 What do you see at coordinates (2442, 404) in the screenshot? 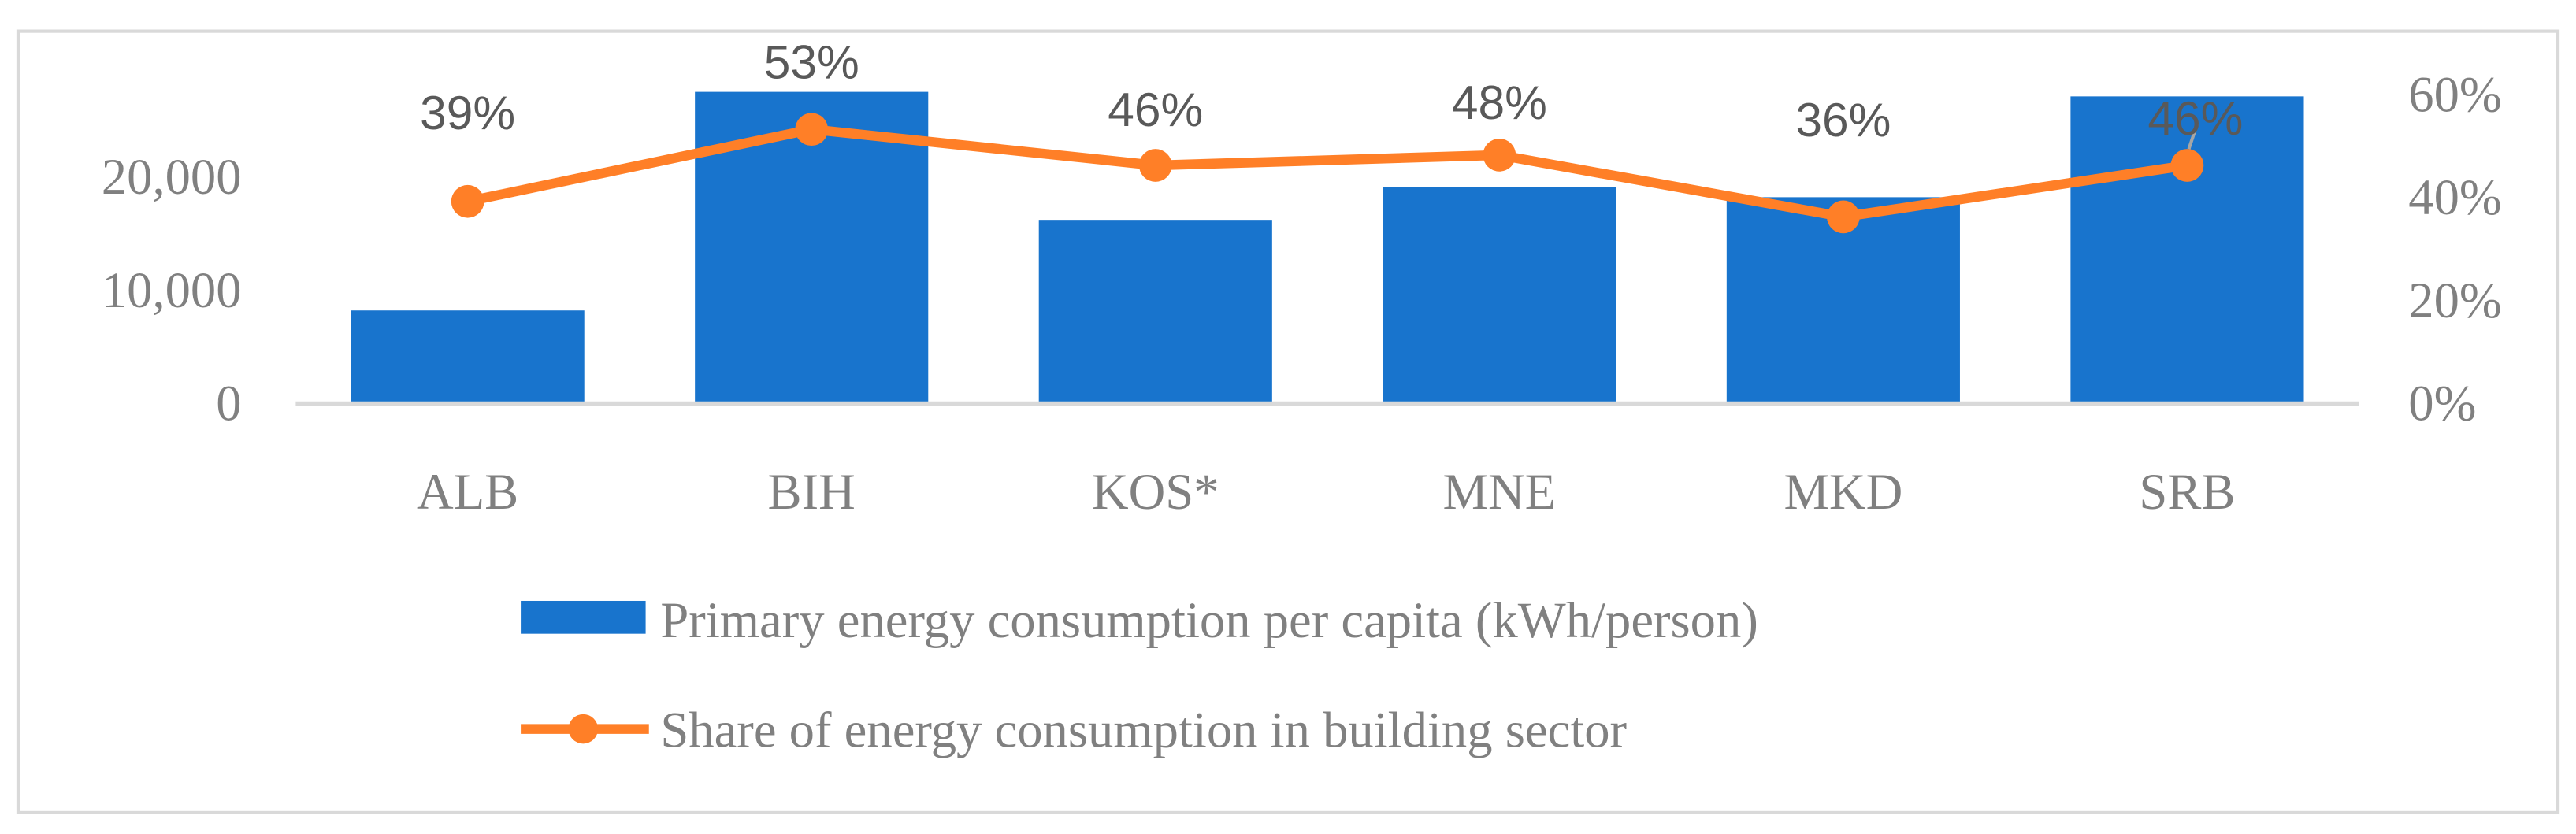
I see `y-right-tick-label: 0%` at bounding box center [2442, 404].